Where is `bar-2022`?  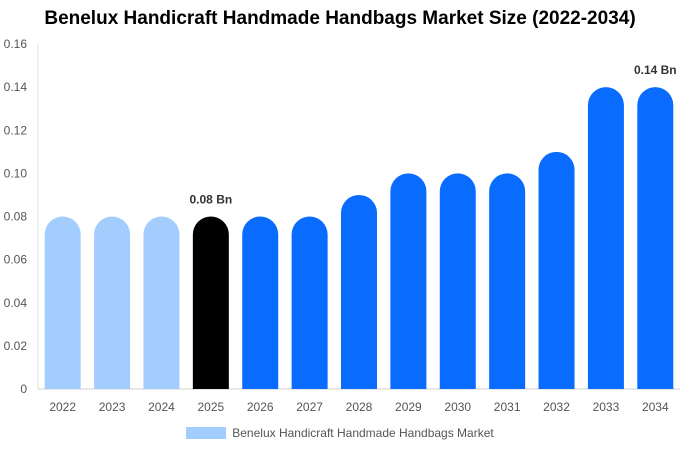 bar-2022 is located at coordinates (62, 302).